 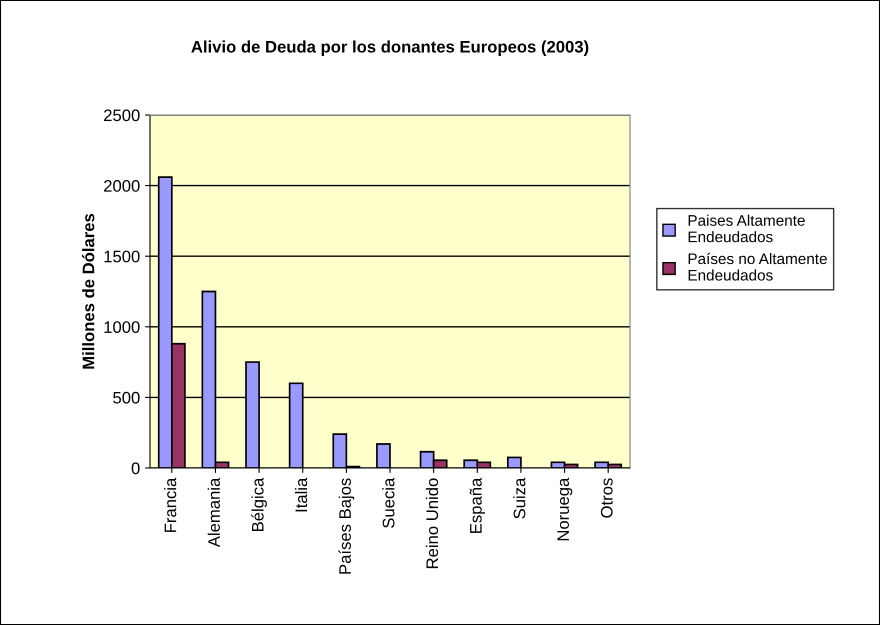 What do you see at coordinates (746, 228) in the screenshot?
I see `legend-label: Paises Altamente Endeudados` at bounding box center [746, 228].